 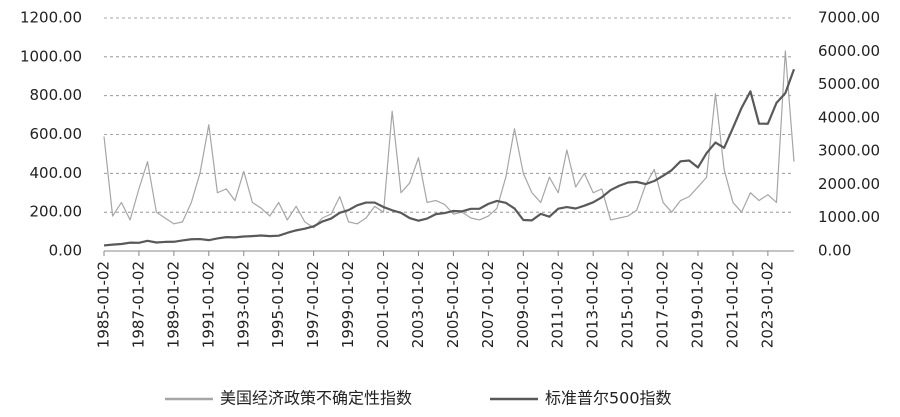 What do you see at coordinates (56, 134) in the screenshot?
I see `y-tick-label: 600.00` at bounding box center [56, 134].